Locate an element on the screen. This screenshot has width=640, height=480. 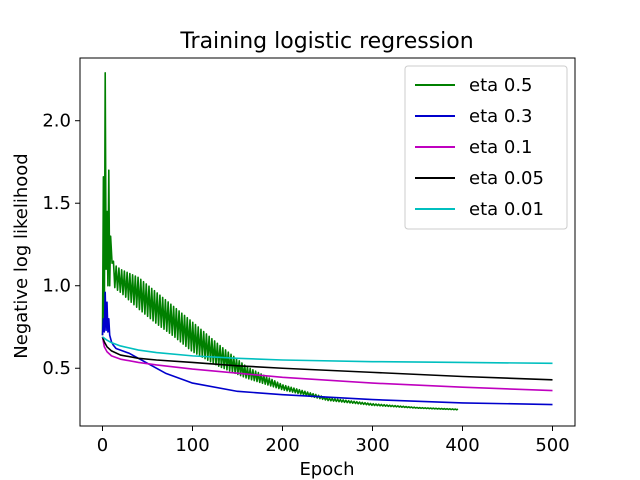
y-tick-label: 1.5 is located at coordinates (56, 203).